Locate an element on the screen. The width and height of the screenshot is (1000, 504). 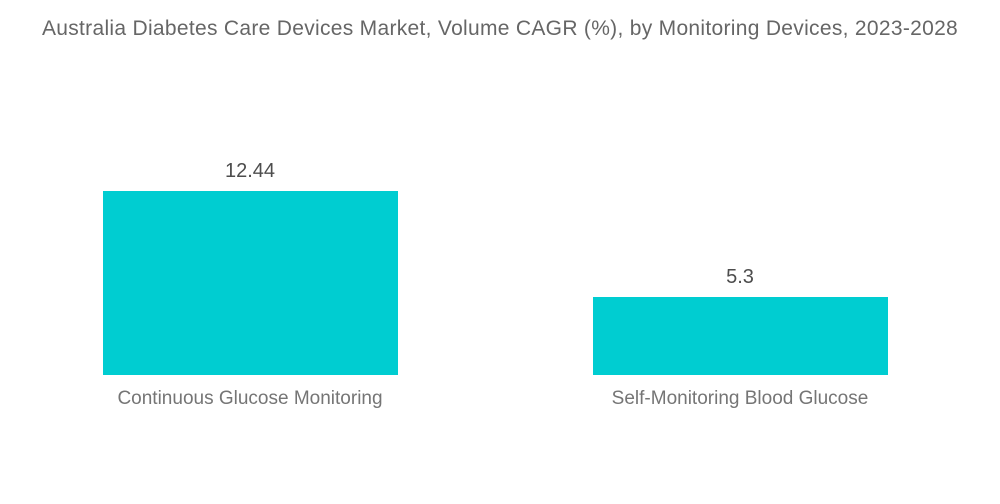
bar-value-label: 12.44 is located at coordinates (250, 171).